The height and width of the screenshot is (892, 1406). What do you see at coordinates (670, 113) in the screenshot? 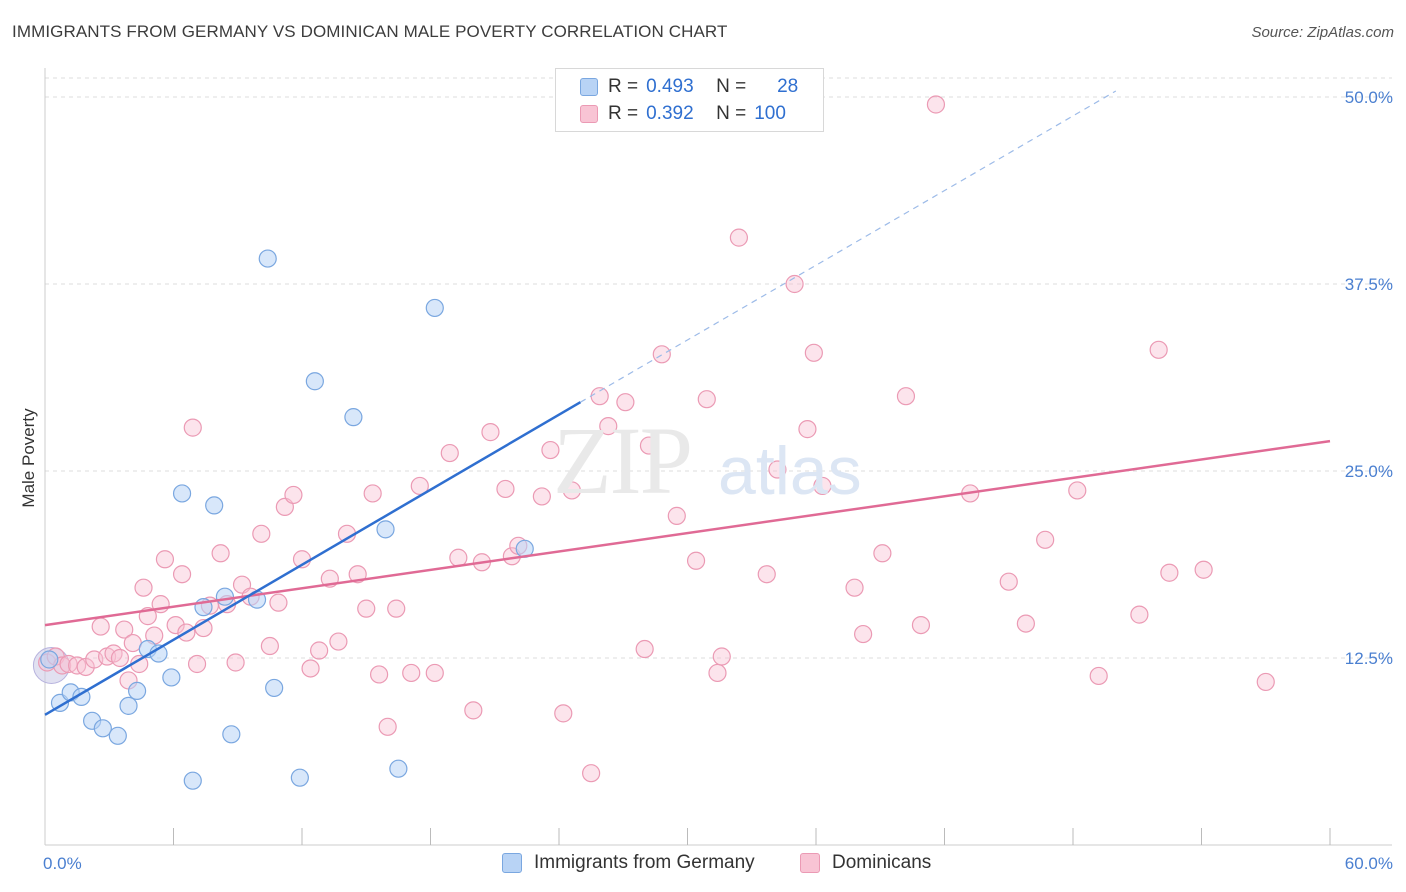
I see `legend-r-value: 0.392` at bounding box center [670, 113].